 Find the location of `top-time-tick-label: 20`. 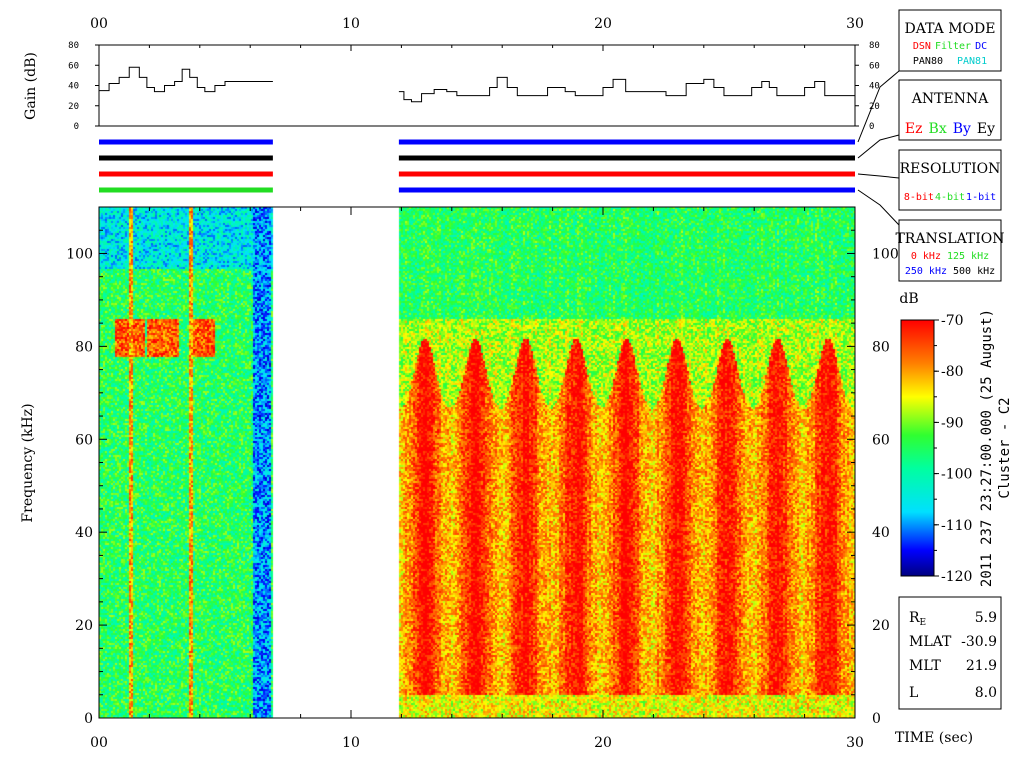

top-time-tick-label: 20 is located at coordinates (603, 24).